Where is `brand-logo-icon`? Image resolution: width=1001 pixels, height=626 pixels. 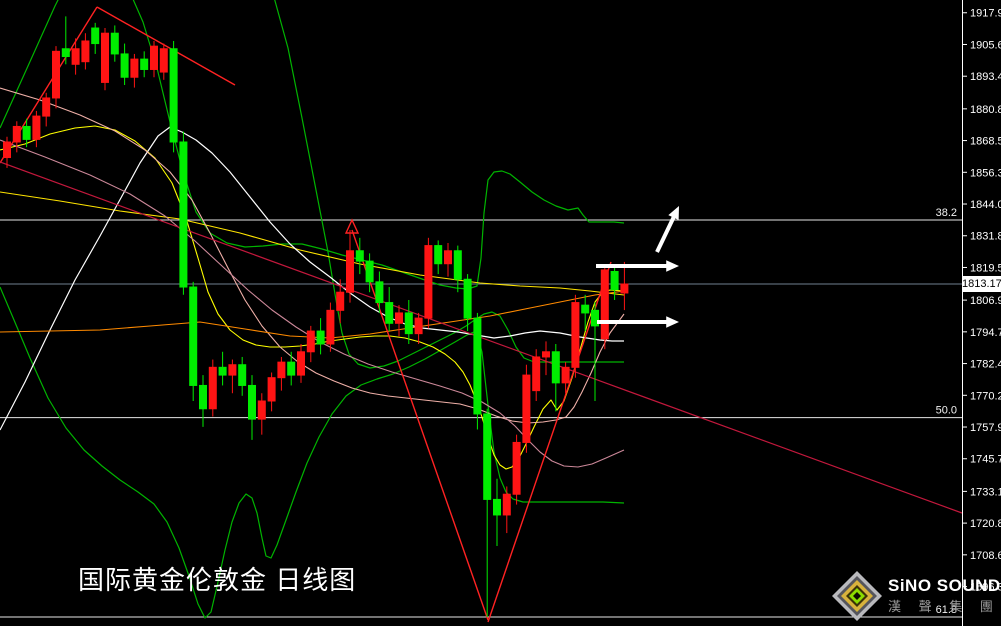 brand-logo-icon is located at coordinates (857, 596).